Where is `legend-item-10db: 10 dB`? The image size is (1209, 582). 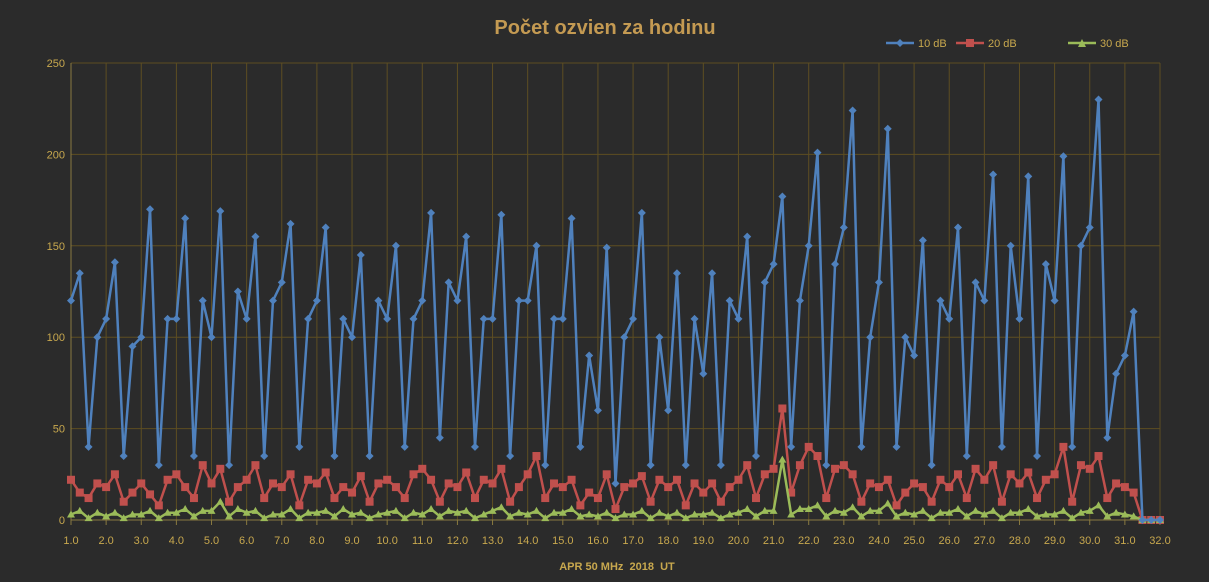 legend-item-10db: 10 dB is located at coordinates (916, 44).